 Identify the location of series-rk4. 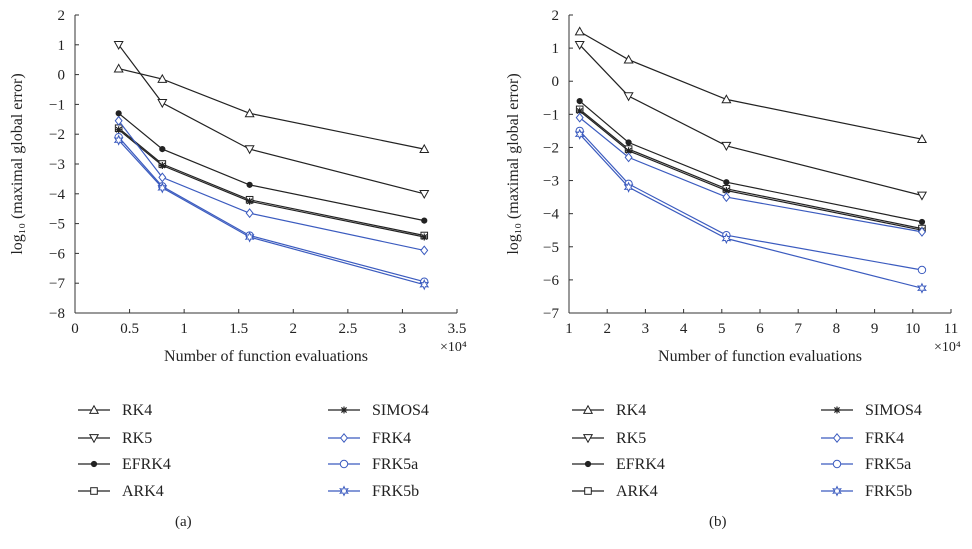
(751, 85).